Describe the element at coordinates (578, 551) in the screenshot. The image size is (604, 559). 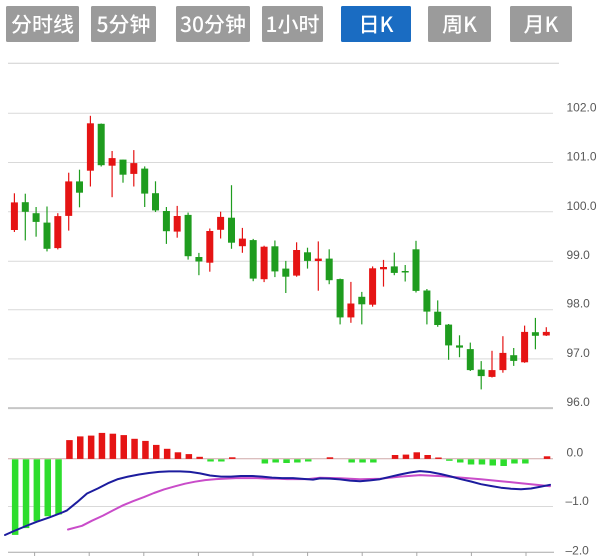
I see `svg-text: –2.0` at that location.